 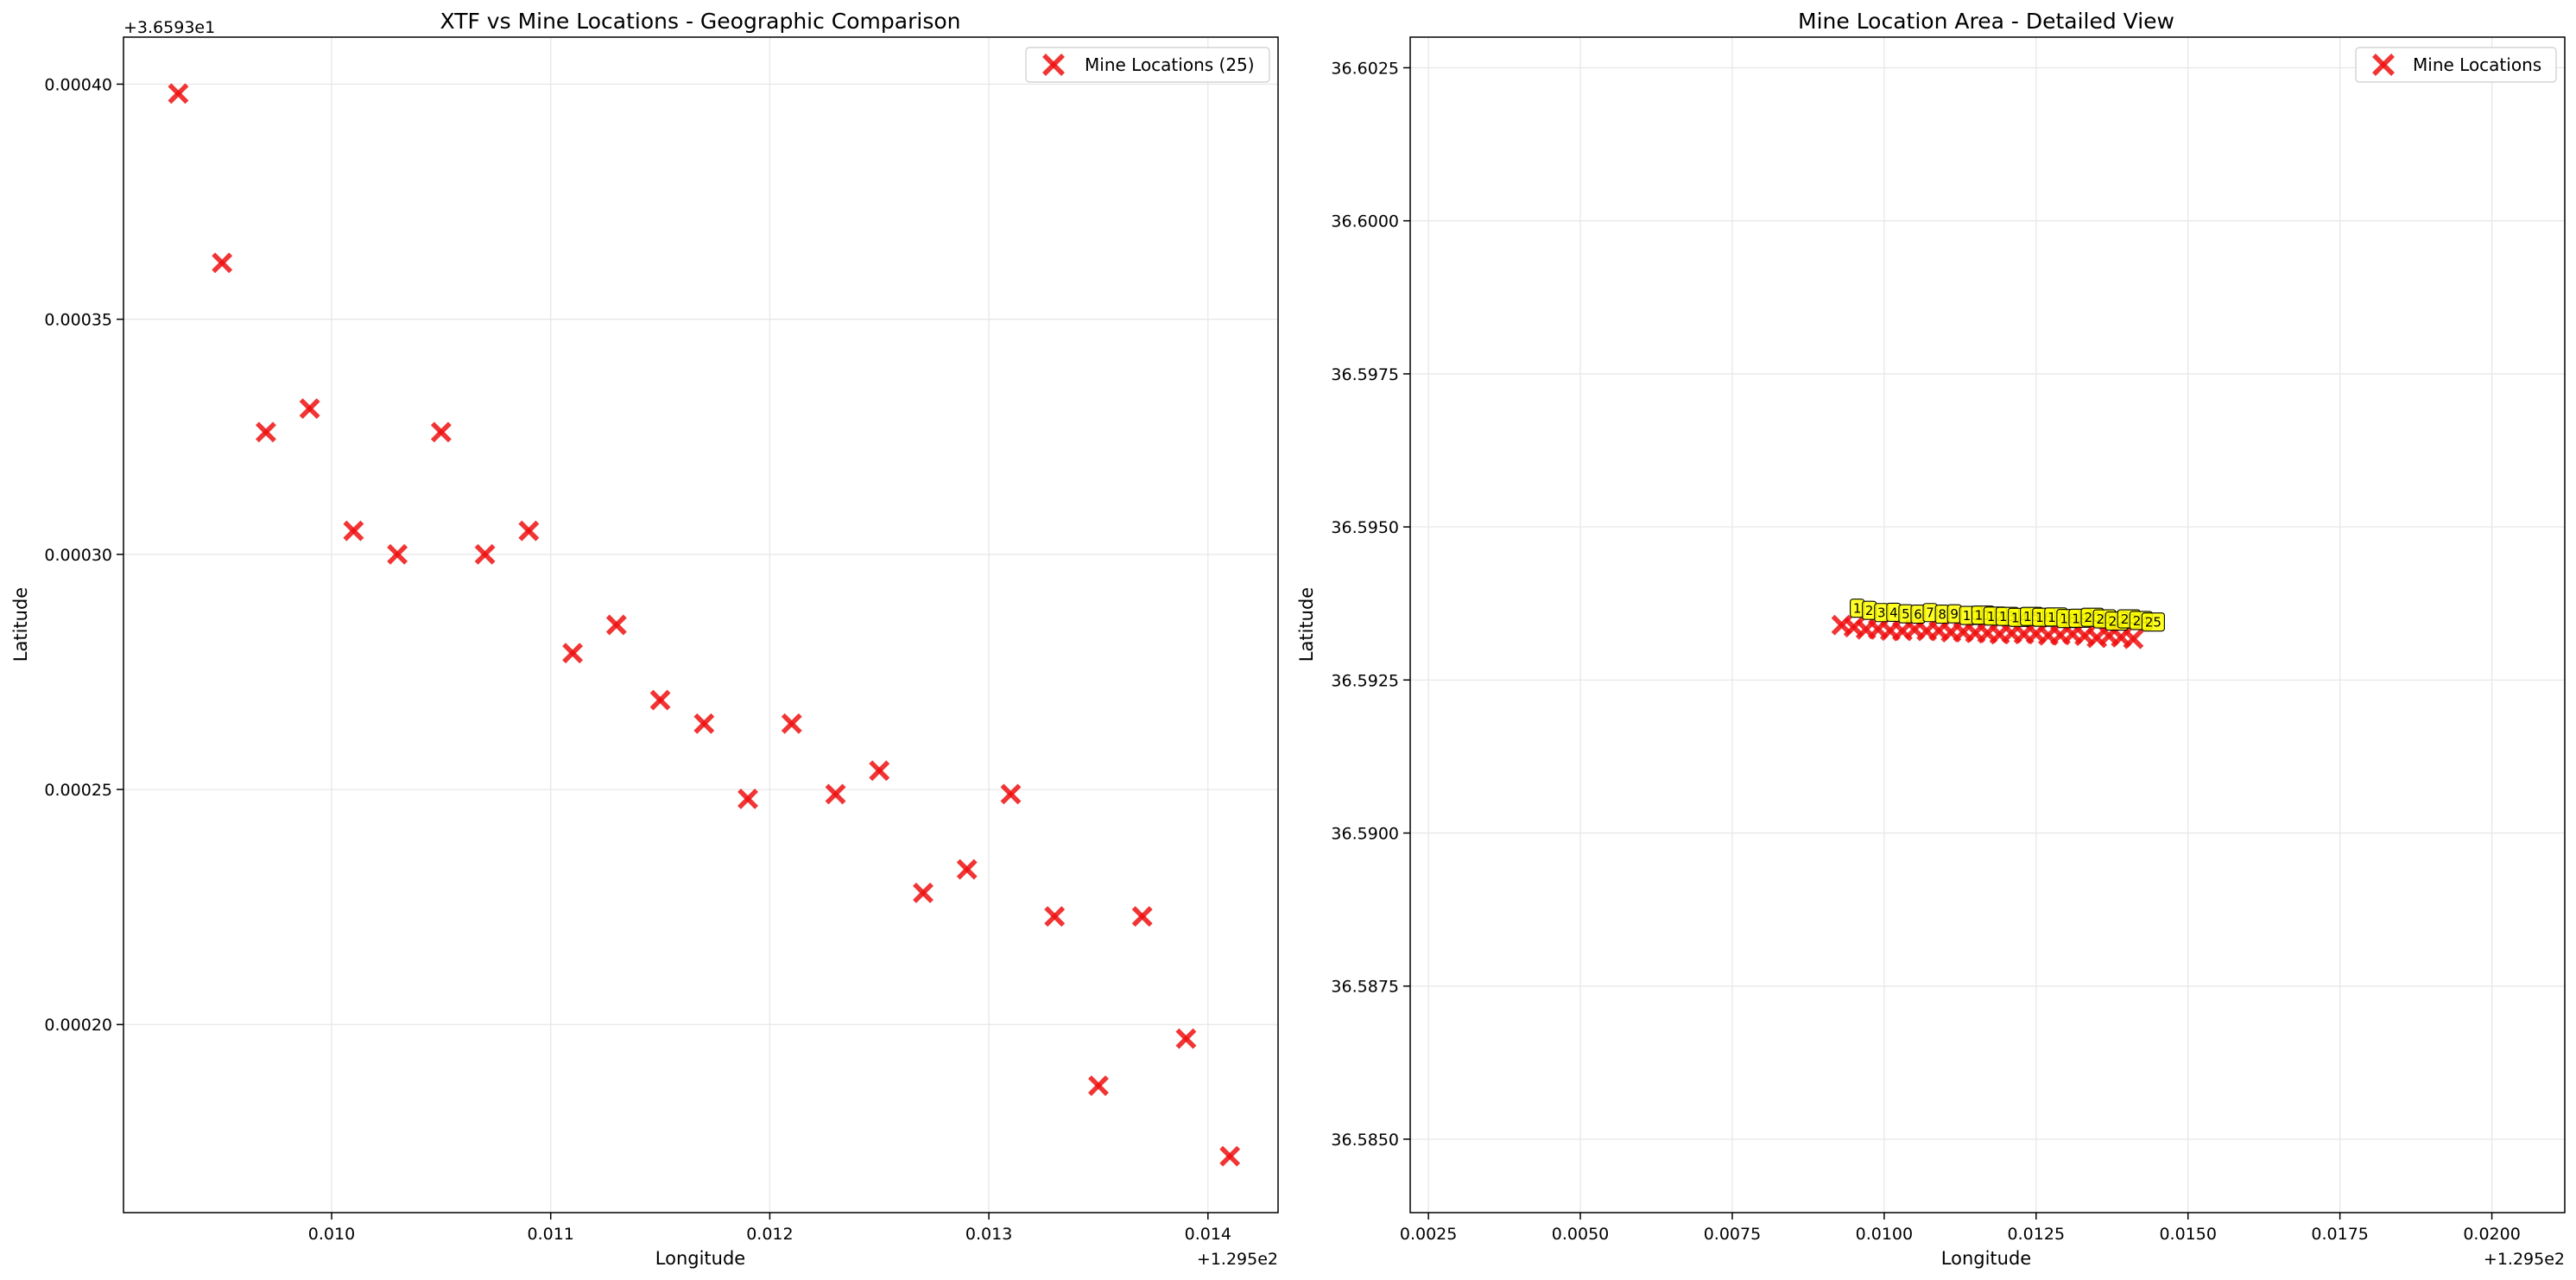 I want to click on x-tick-label: 0.014, so click(x=1208, y=1234).